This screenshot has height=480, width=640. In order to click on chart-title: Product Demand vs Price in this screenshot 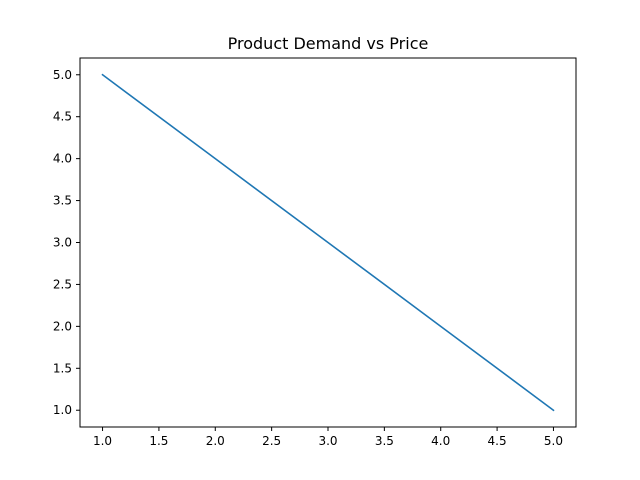, I will do `click(328, 43)`.